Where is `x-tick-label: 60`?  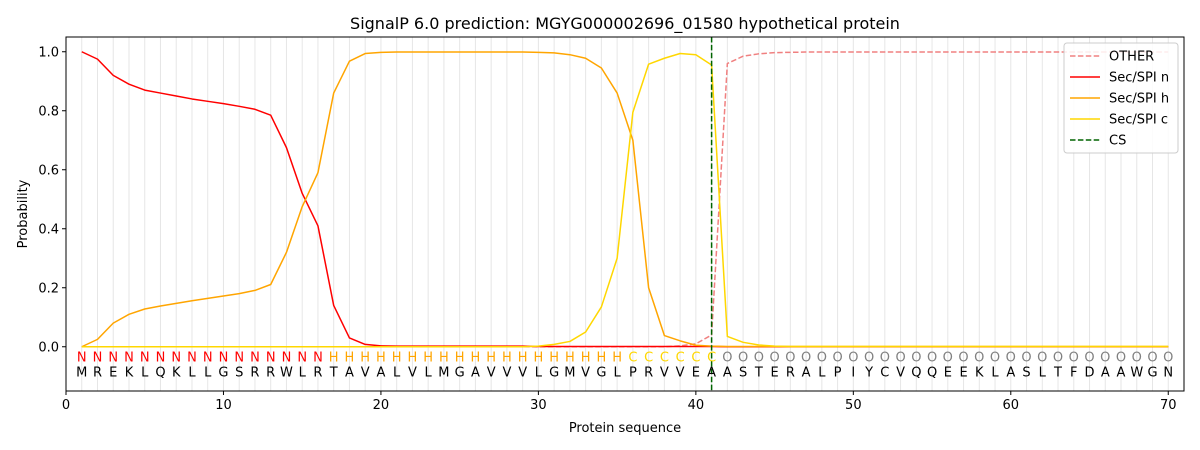 x-tick-label: 60 is located at coordinates (1011, 405).